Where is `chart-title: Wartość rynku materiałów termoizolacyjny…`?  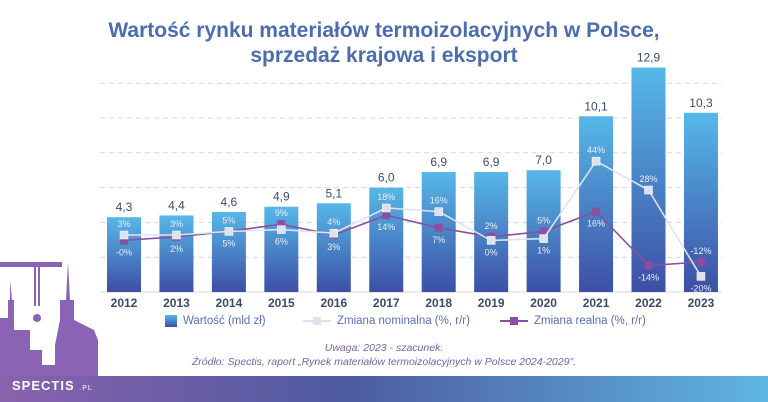
chart-title: Wartość rynku materiałów termoizolacyjny… is located at coordinates (384, 43).